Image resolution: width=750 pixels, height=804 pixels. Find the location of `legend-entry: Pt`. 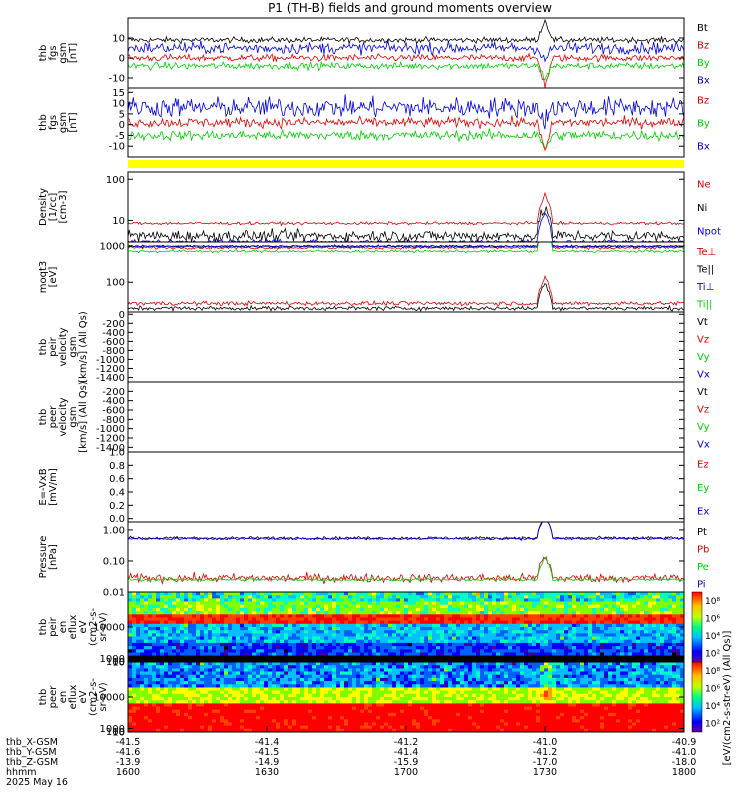

legend-entry: Pt is located at coordinates (702, 532).